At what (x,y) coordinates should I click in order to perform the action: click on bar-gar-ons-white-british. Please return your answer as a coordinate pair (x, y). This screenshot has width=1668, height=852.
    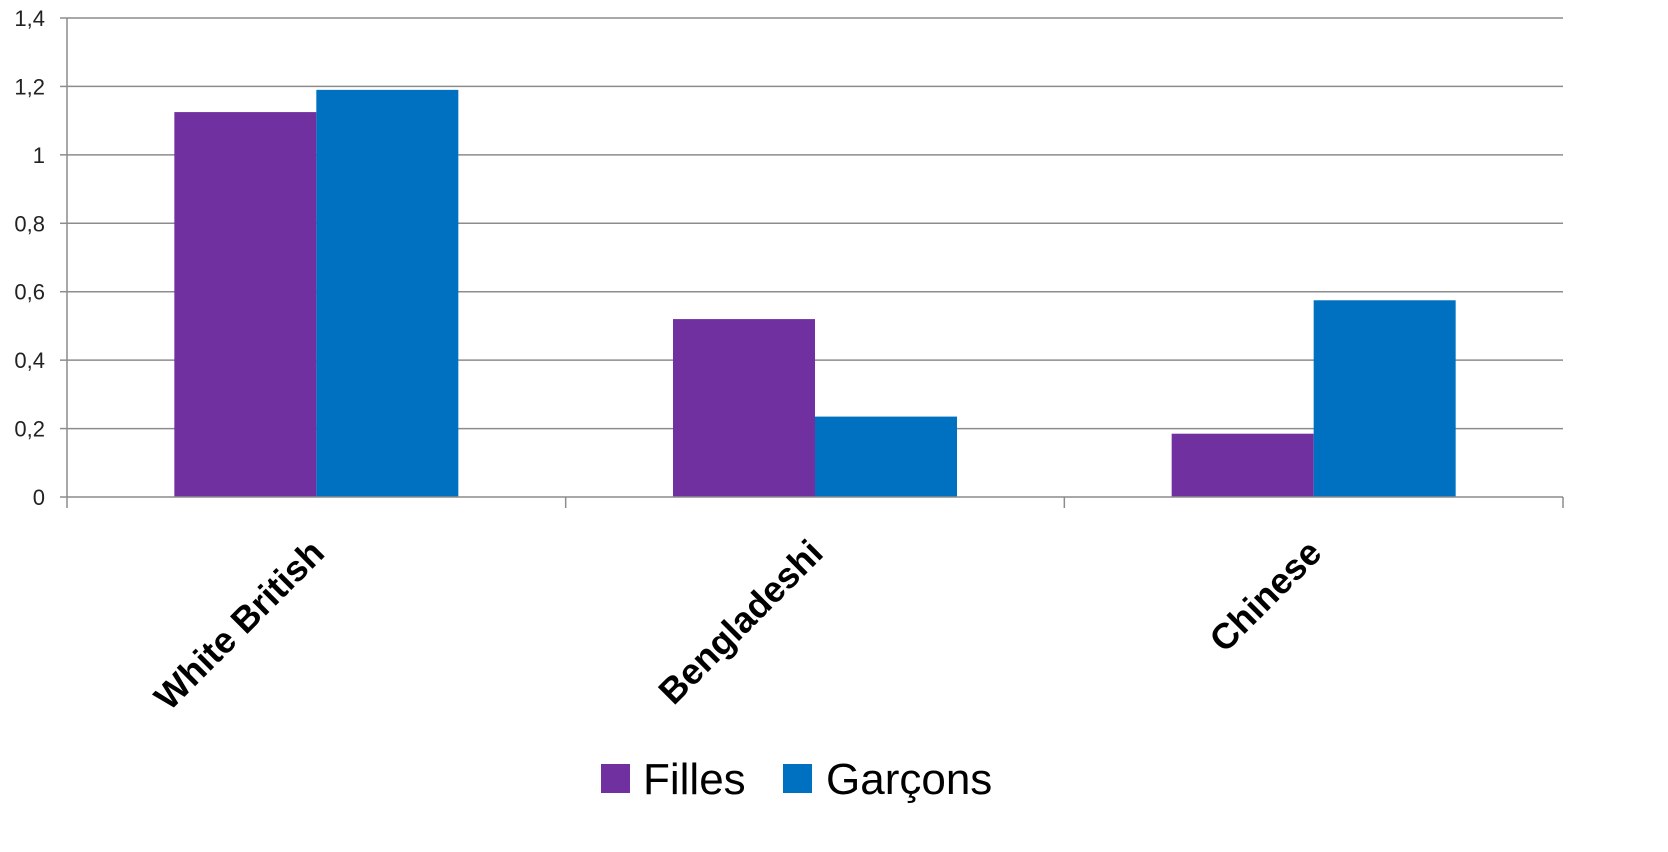
    Looking at the image, I should click on (387, 293).